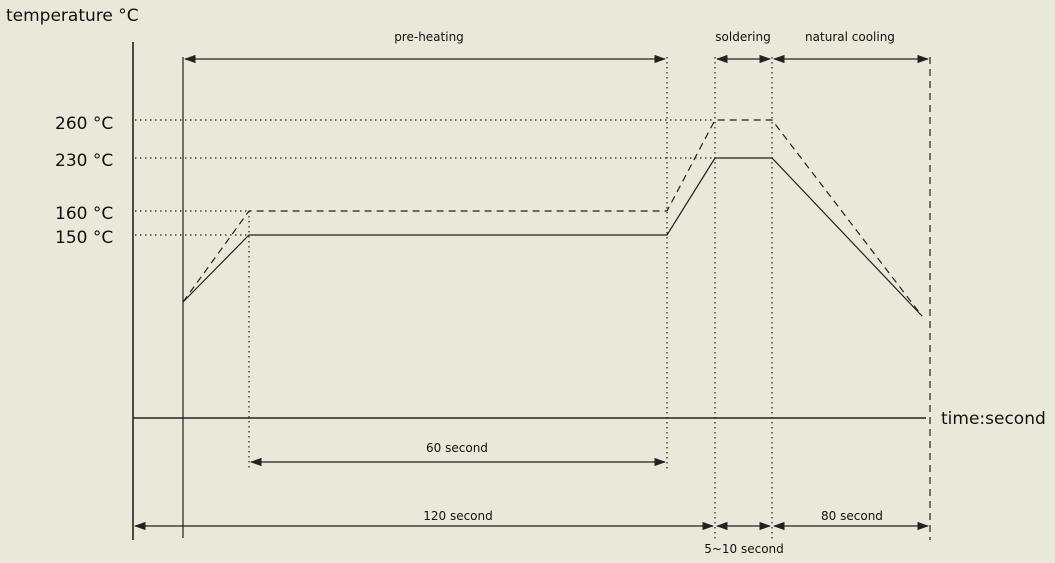 This screenshot has width=1055, height=563. Describe the element at coordinates (84, 124) in the screenshot. I see `y-tick-260: 260 °C` at that location.